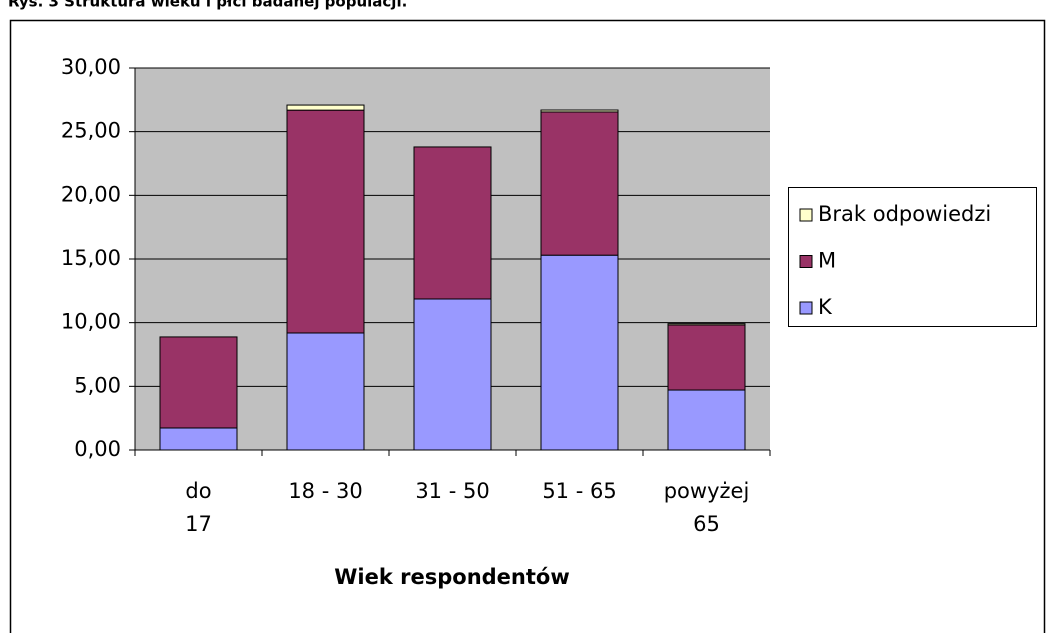 The image size is (1055, 633). Describe the element at coordinates (91, 258) in the screenshot. I see `y-tick-label: 15,00` at that location.